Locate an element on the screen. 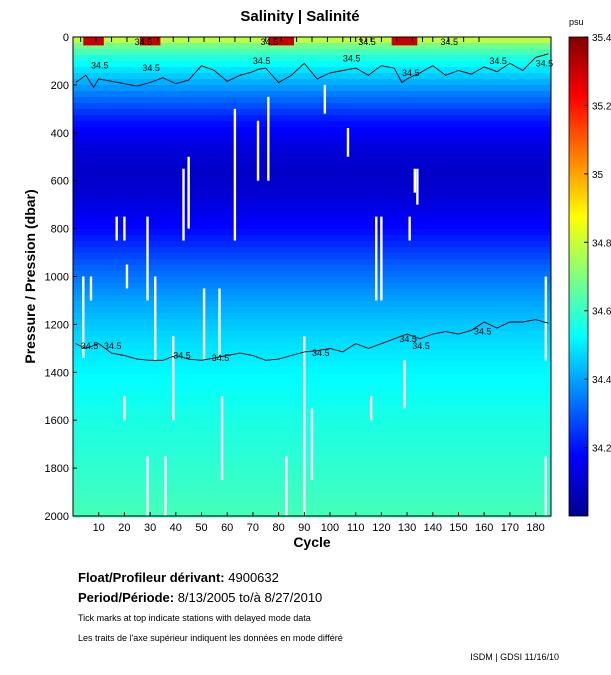 This screenshot has height=675, width=611. x-tick-label: 160 is located at coordinates (484, 528).